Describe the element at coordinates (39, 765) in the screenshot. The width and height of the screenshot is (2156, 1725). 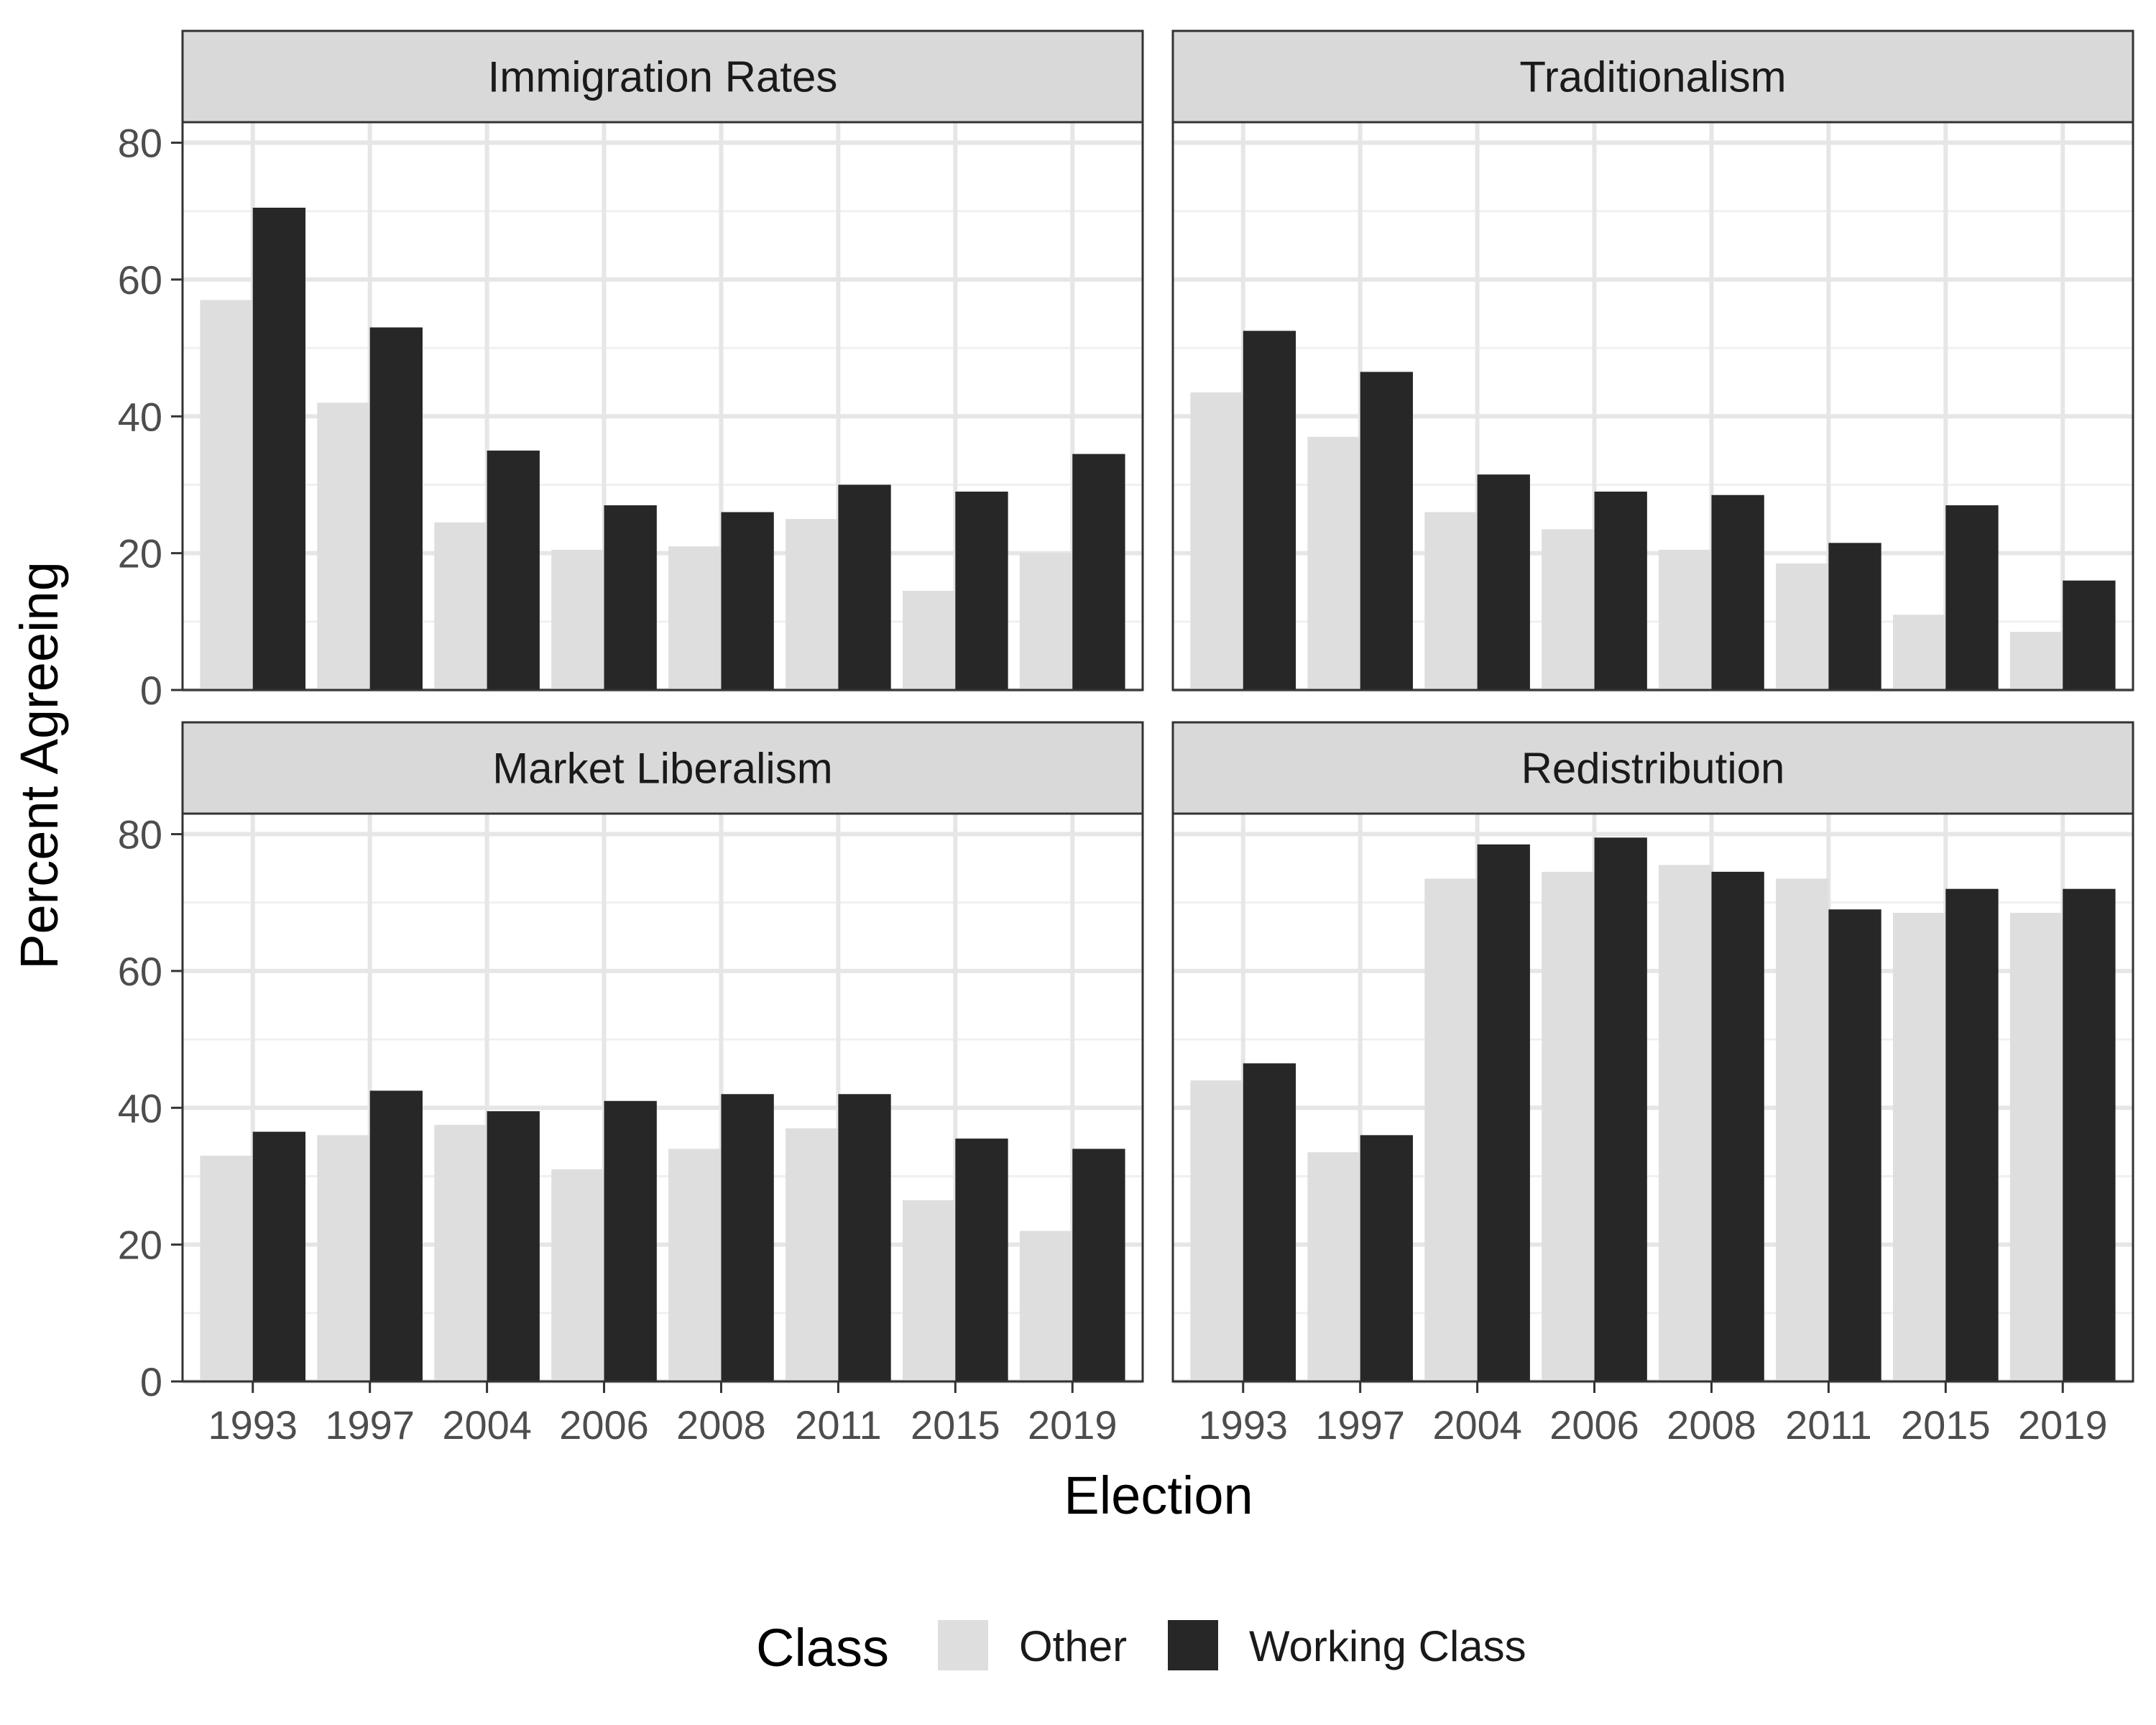
I see `y-axis-title: Percent Agreeing` at that location.